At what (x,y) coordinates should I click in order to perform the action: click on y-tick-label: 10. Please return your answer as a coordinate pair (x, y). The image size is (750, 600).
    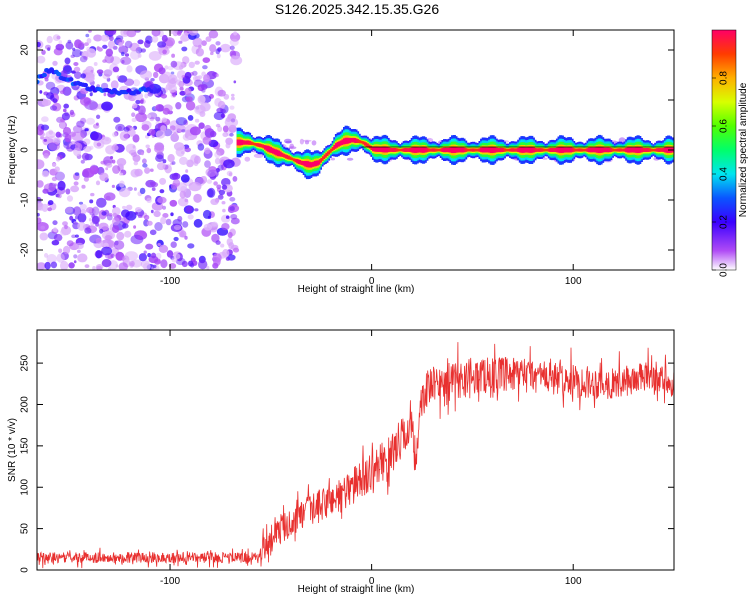
    Looking at the image, I should click on (25, 100).